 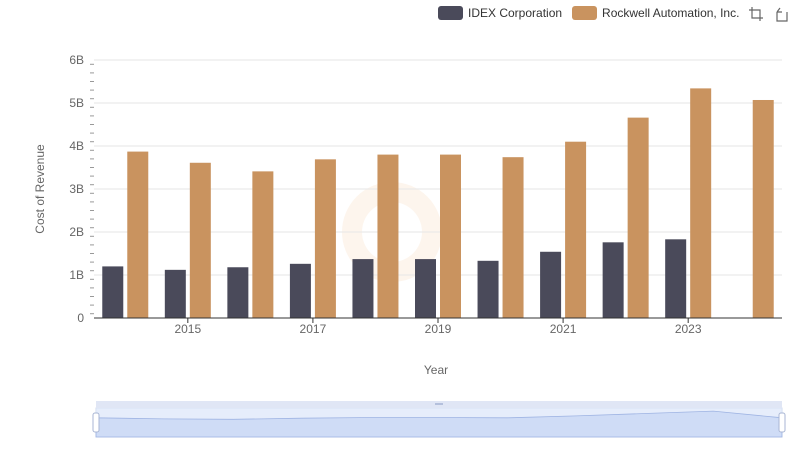 What do you see at coordinates (300, 290) in the screenshot?
I see `bar-idex-2017` at bounding box center [300, 290].